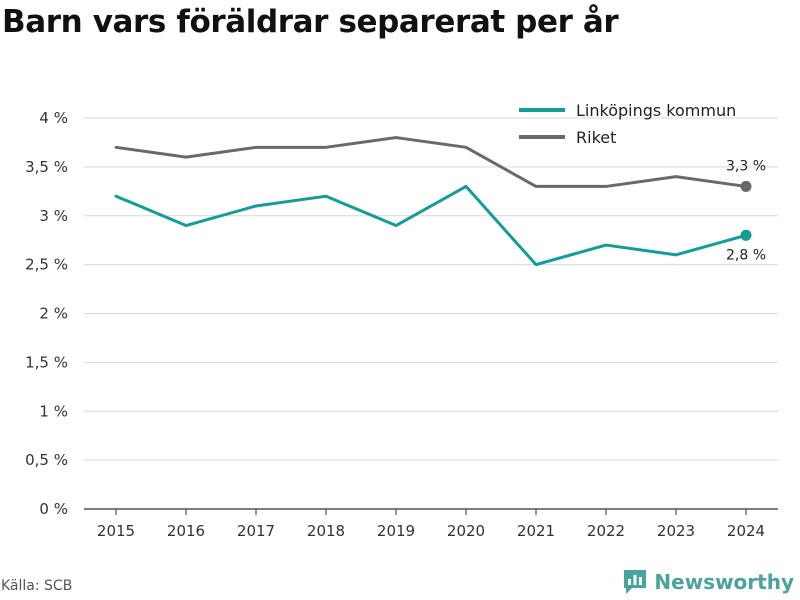  I want to click on x-tick-label: 2015, so click(116, 531).